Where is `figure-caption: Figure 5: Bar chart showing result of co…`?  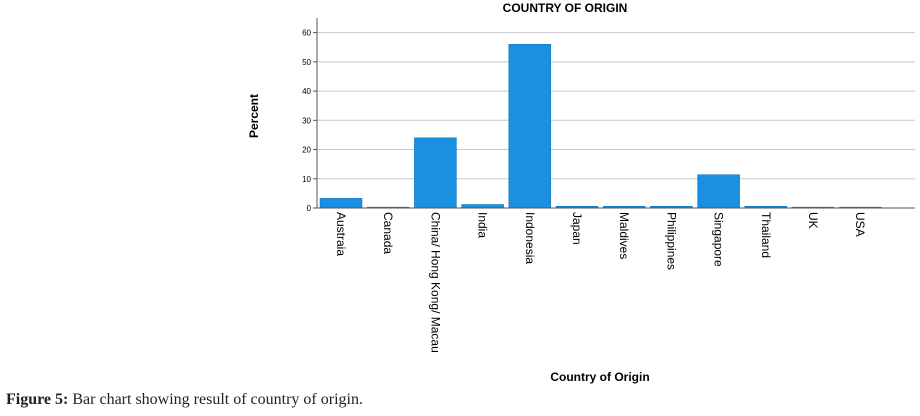
figure-caption: Figure 5: Bar chart showing result of co… is located at coordinates (184, 400).